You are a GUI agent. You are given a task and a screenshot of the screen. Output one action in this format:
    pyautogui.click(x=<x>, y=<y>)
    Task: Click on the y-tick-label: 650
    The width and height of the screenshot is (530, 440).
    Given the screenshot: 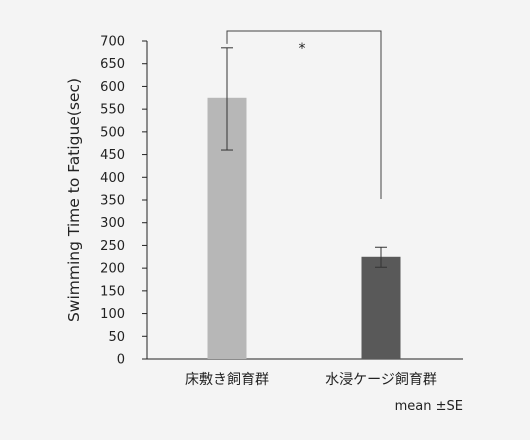 What is the action you would take?
    pyautogui.click(x=112, y=64)
    